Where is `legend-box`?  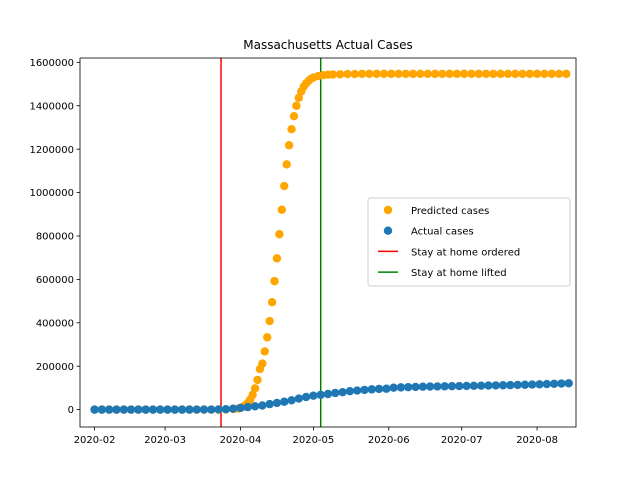
legend-box is located at coordinates (469, 242).